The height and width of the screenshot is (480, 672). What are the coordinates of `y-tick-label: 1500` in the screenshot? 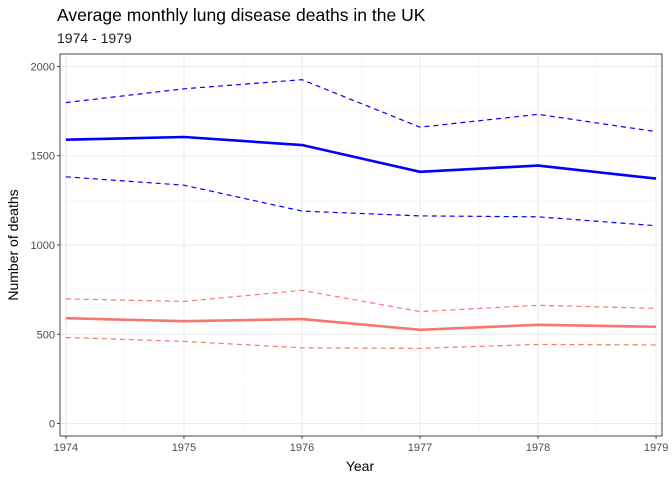 It's located at (43, 157).